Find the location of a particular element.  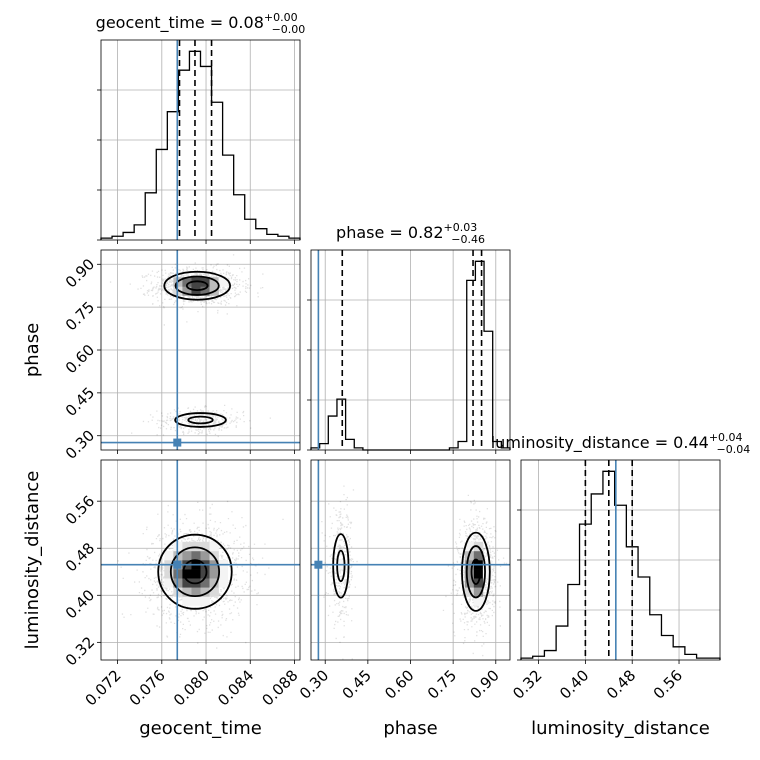

title-geocent_time: geocent_time = 0.08+0.00 −0.00 is located at coordinates (201, 23).